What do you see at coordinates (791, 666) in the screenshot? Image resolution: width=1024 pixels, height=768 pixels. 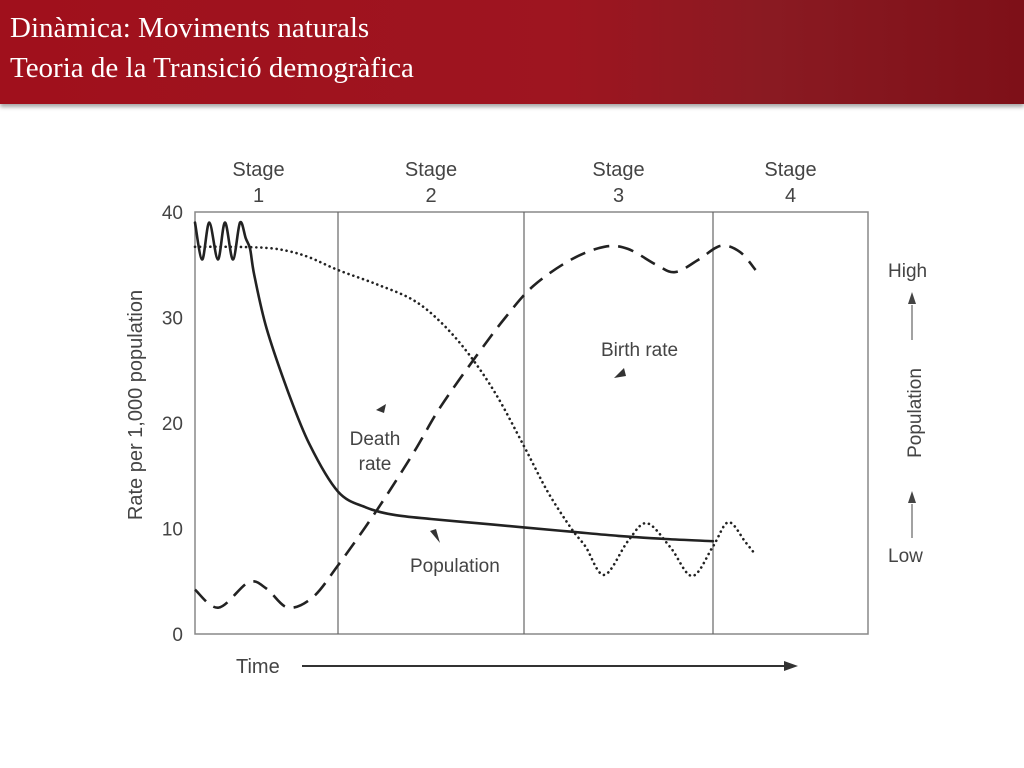 I see `time-arrow-head` at bounding box center [791, 666].